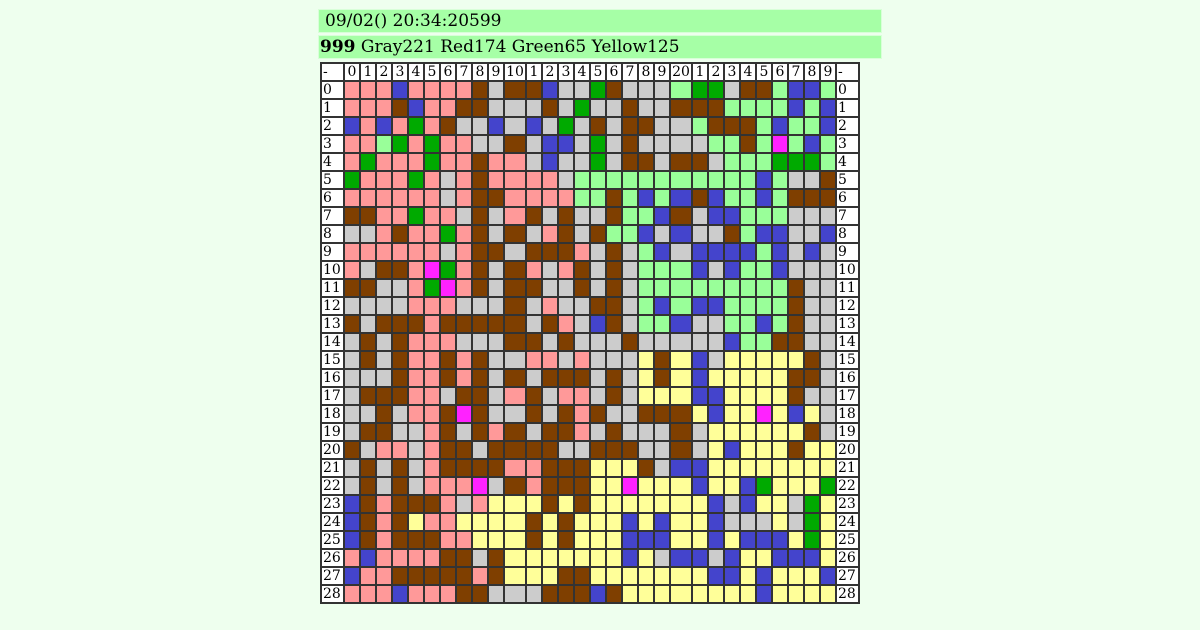  Describe the element at coordinates (847, 180) in the screenshot. I see `row-label-right: 5` at that location.